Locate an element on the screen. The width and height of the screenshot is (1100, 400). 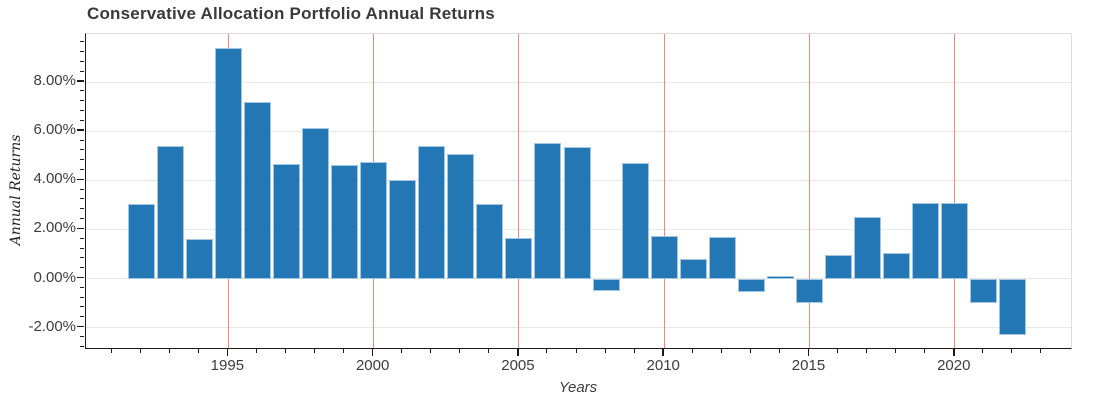
bar-2011 is located at coordinates (693, 268).